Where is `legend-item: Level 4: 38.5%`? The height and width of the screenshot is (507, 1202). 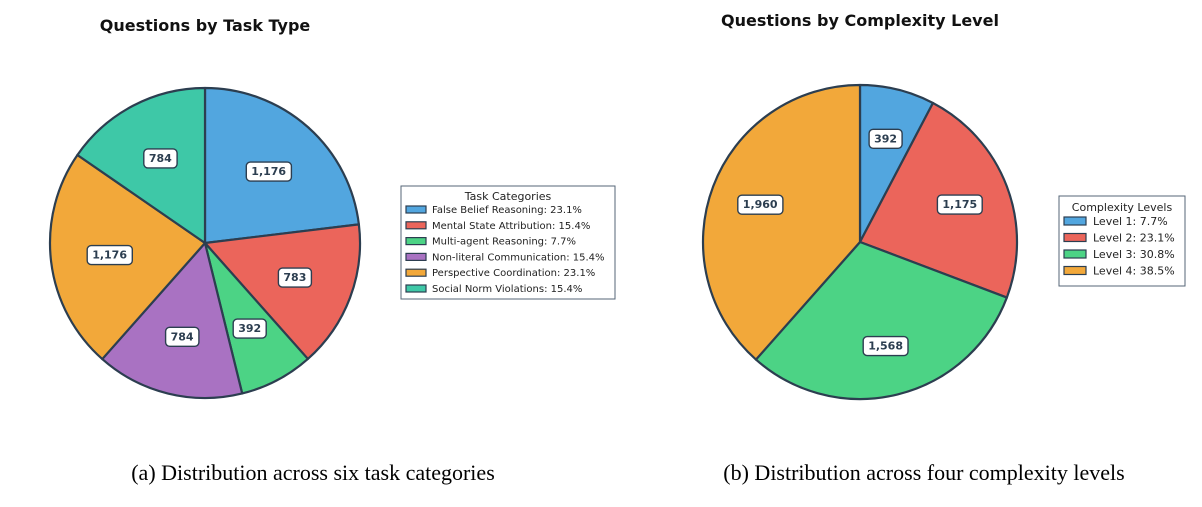 legend-item: Level 4: 38.5% is located at coordinates (1119, 271).